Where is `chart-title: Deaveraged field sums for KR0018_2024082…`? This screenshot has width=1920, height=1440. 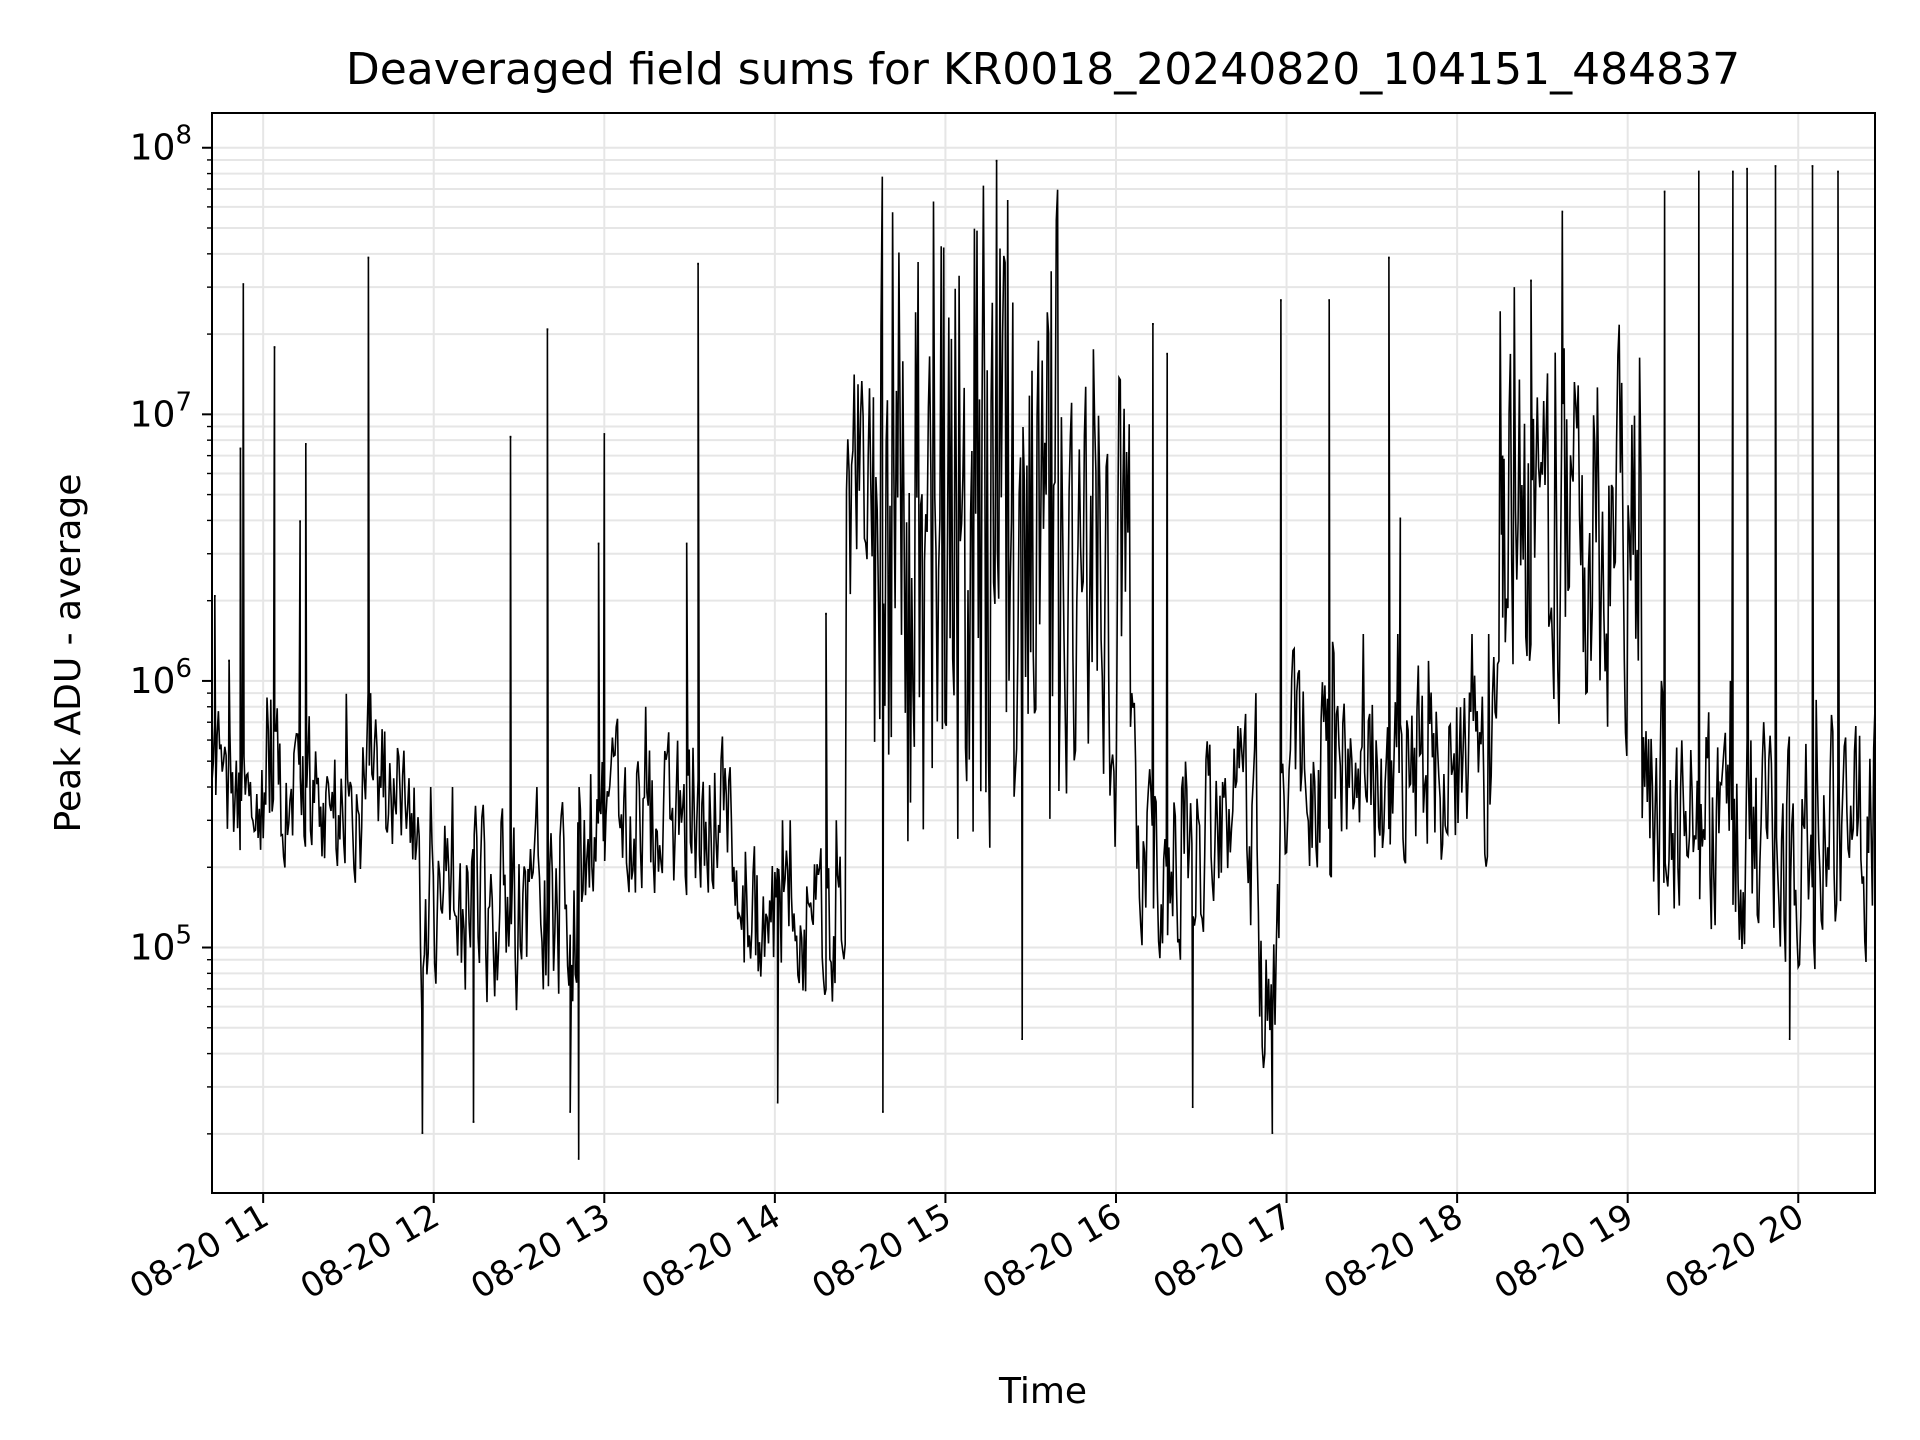
chart-title: Deaveraged field sums for KR0018_2024082… is located at coordinates (1043, 69).